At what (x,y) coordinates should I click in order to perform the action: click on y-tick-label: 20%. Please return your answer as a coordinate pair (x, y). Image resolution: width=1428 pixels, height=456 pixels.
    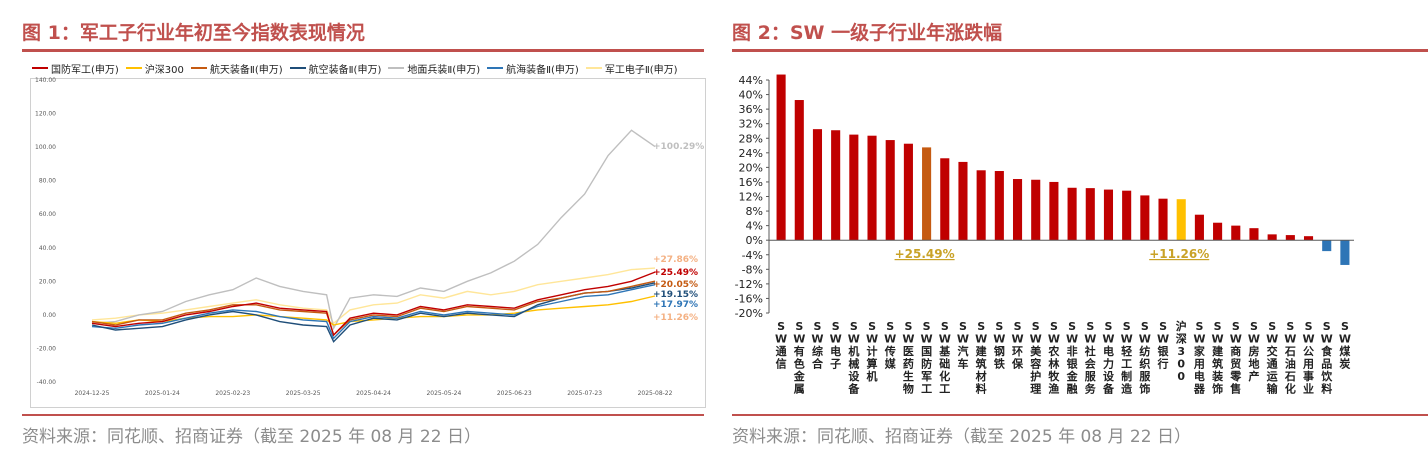
    Looking at the image, I should click on (751, 167).